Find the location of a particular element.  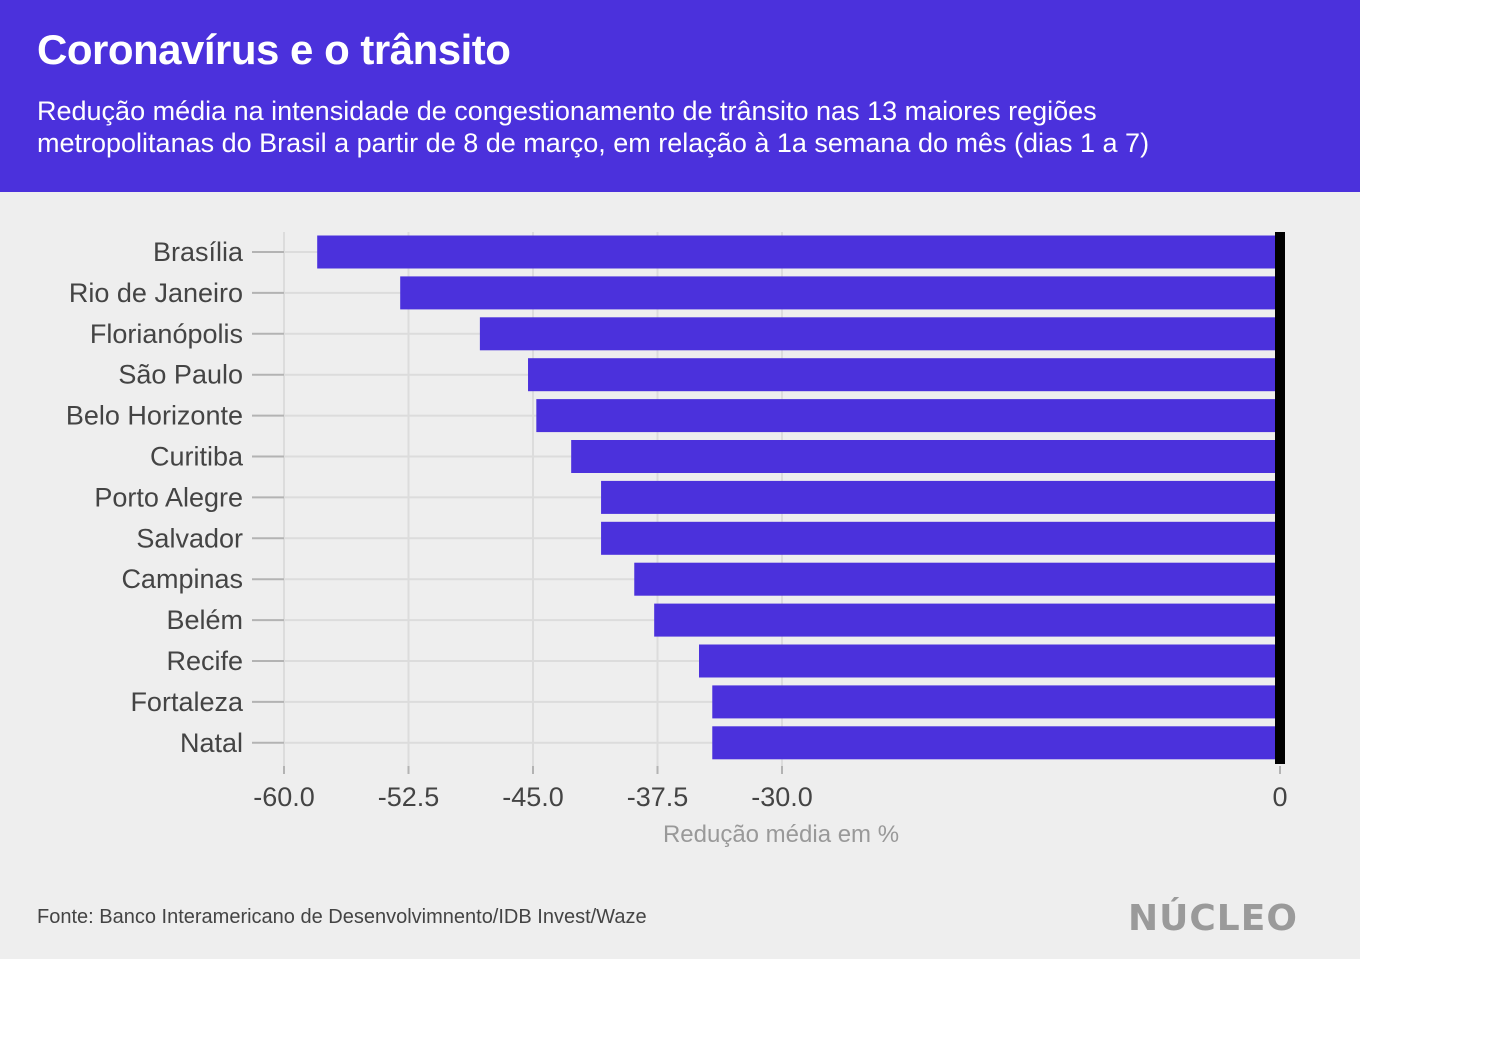

category-label: Rio de Janeiro is located at coordinates (156, 293).